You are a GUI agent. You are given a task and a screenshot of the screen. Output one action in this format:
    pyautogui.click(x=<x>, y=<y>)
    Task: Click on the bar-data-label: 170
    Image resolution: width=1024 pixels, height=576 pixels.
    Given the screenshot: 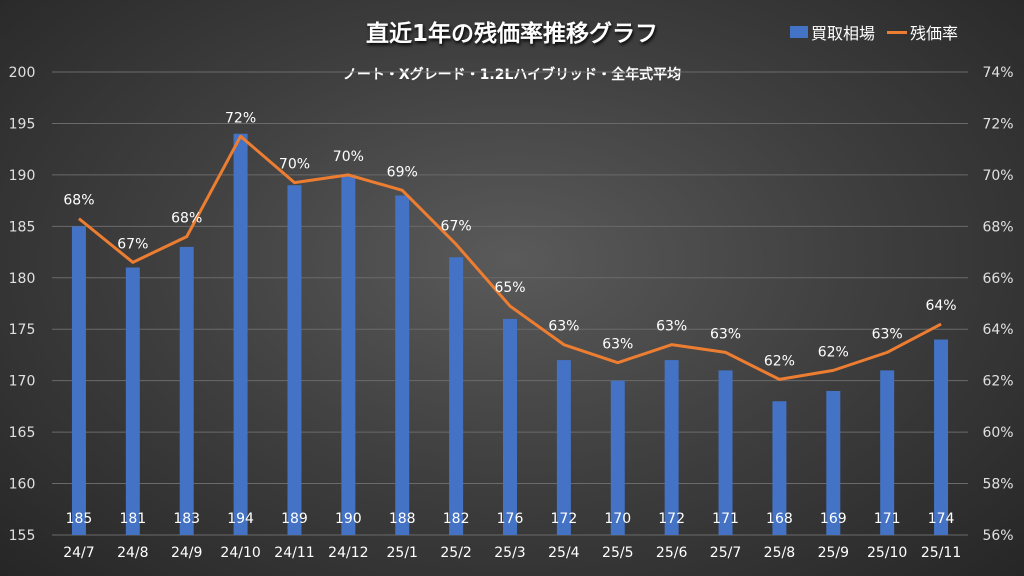 What is the action you would take?
    pyautogui.click(x=617, y=519)
    